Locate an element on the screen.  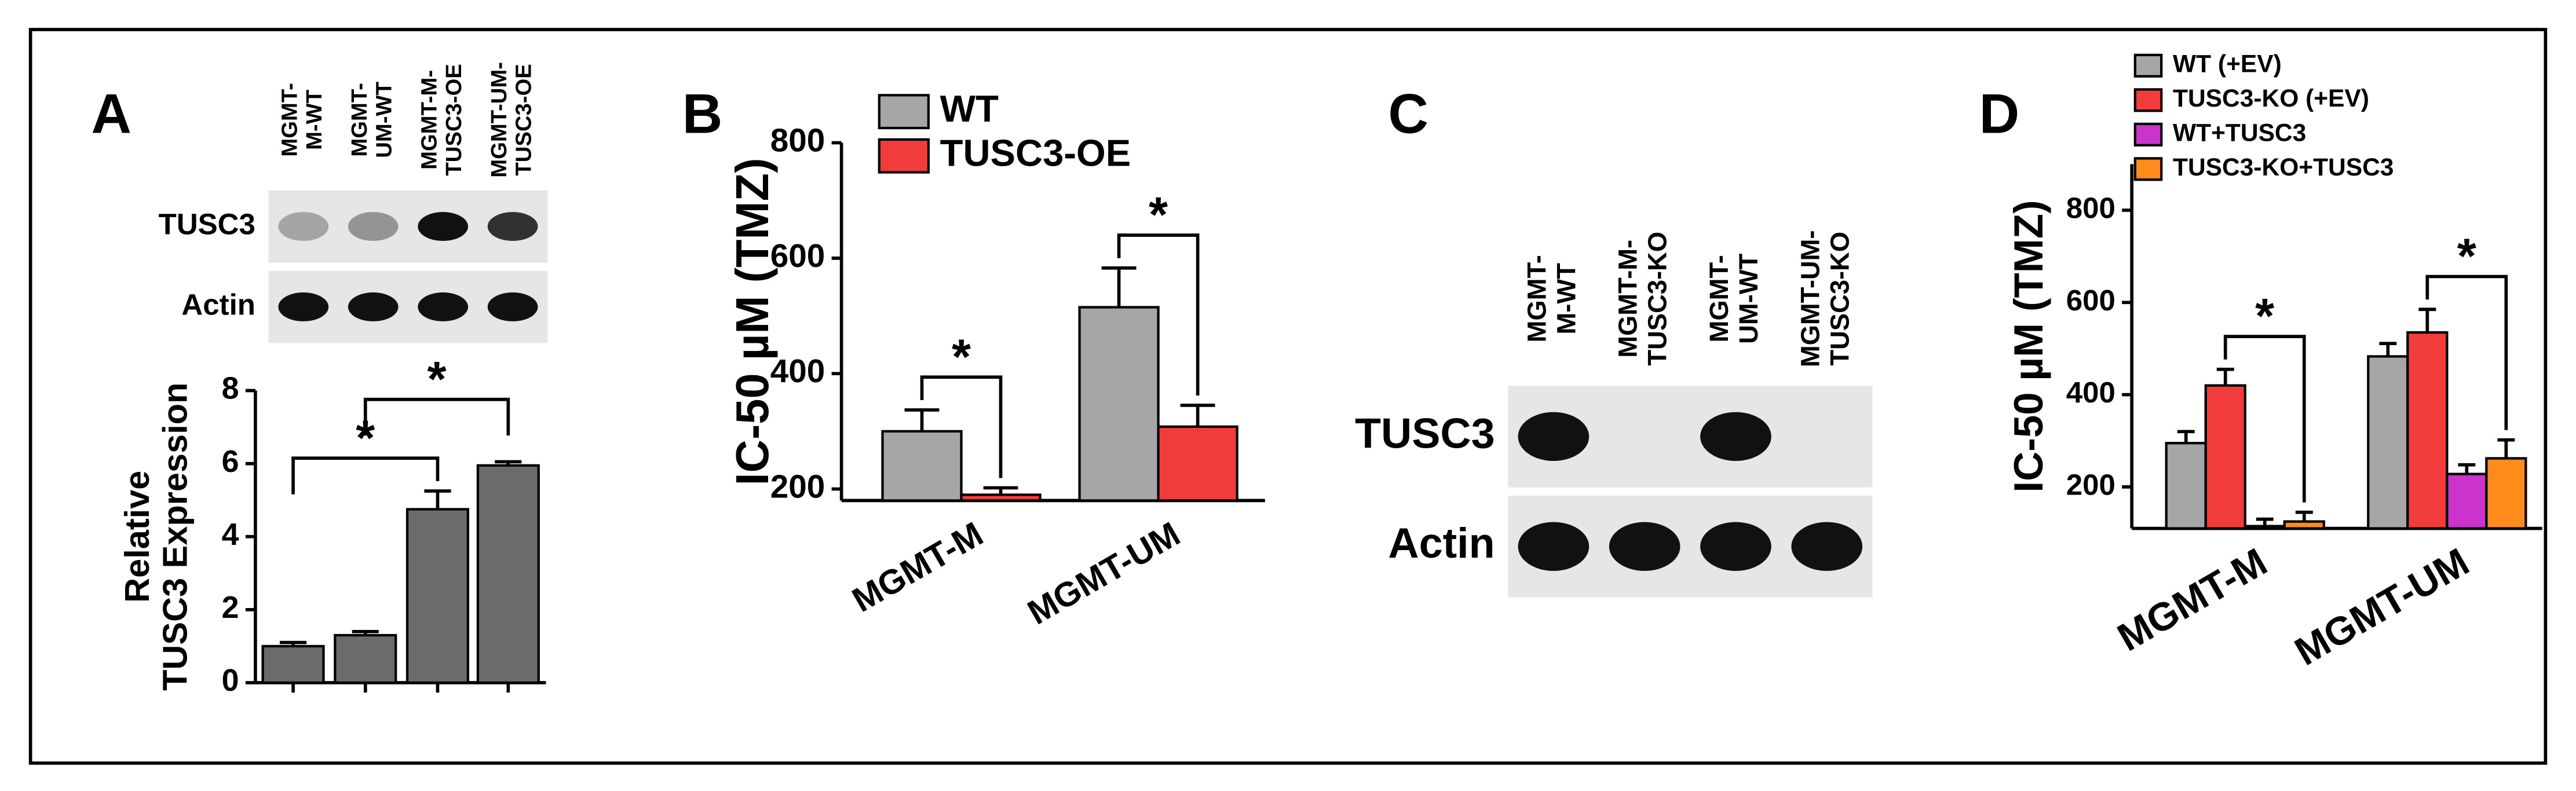
lane-label: MGMT-UM-TUSC3-KO is located at coordinates (1824, 298).